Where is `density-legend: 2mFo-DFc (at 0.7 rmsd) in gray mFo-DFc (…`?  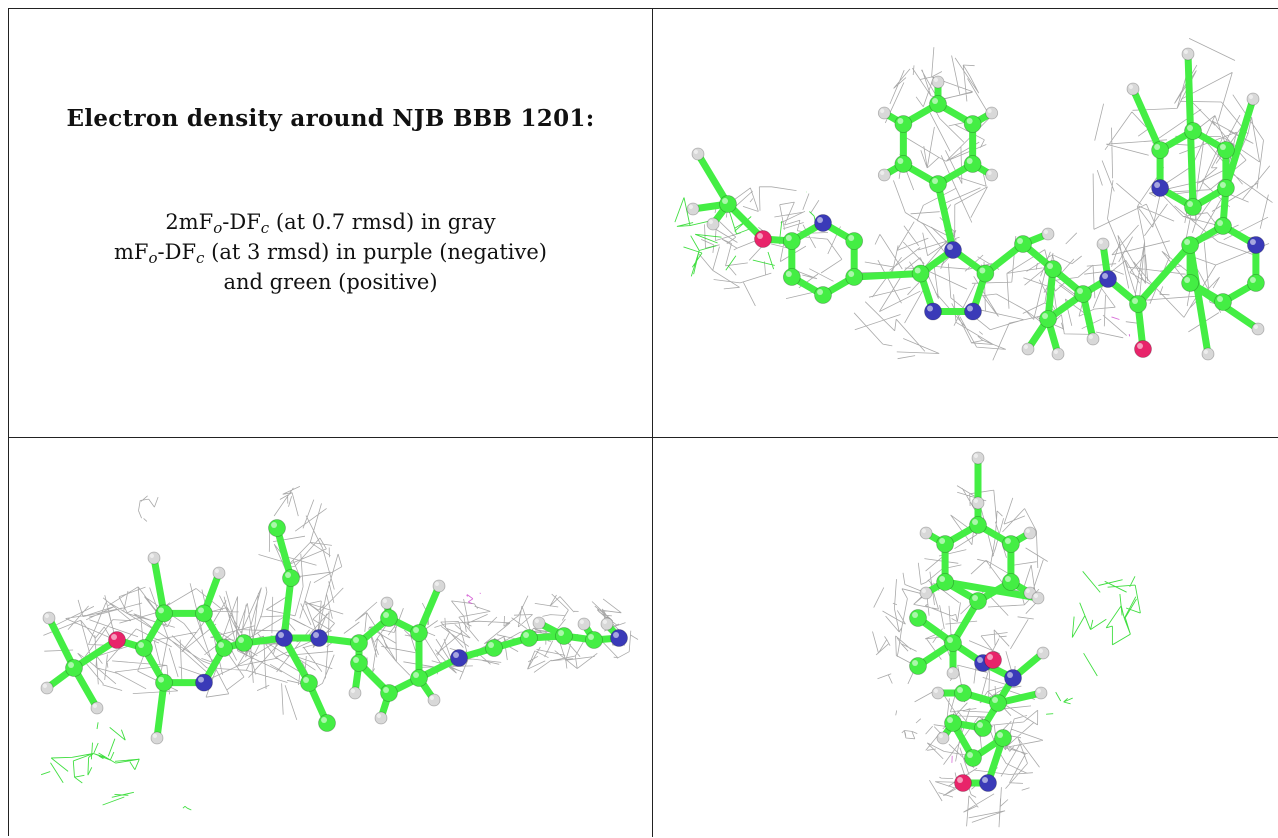 density-legend: 2mFo-DFc (at 0.7 rmsd) in gray mFo-DFc (… is located at coordinates (330, 252).